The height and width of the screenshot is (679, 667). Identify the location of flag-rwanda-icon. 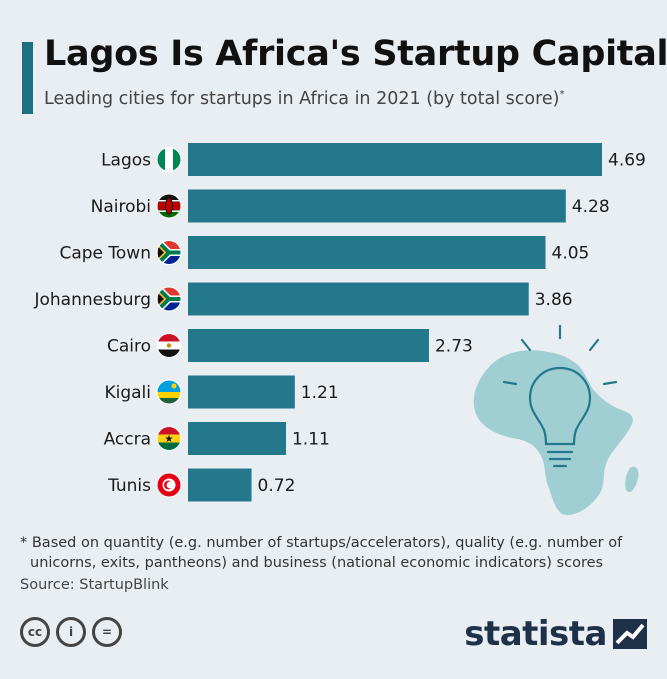
(169, 392).